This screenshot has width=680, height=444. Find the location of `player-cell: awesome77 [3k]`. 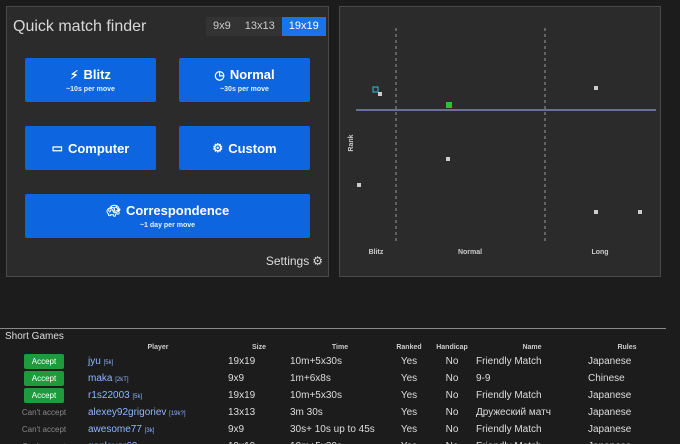

player-cell: awesome77 [3k] is located at coordinates (158, 429).